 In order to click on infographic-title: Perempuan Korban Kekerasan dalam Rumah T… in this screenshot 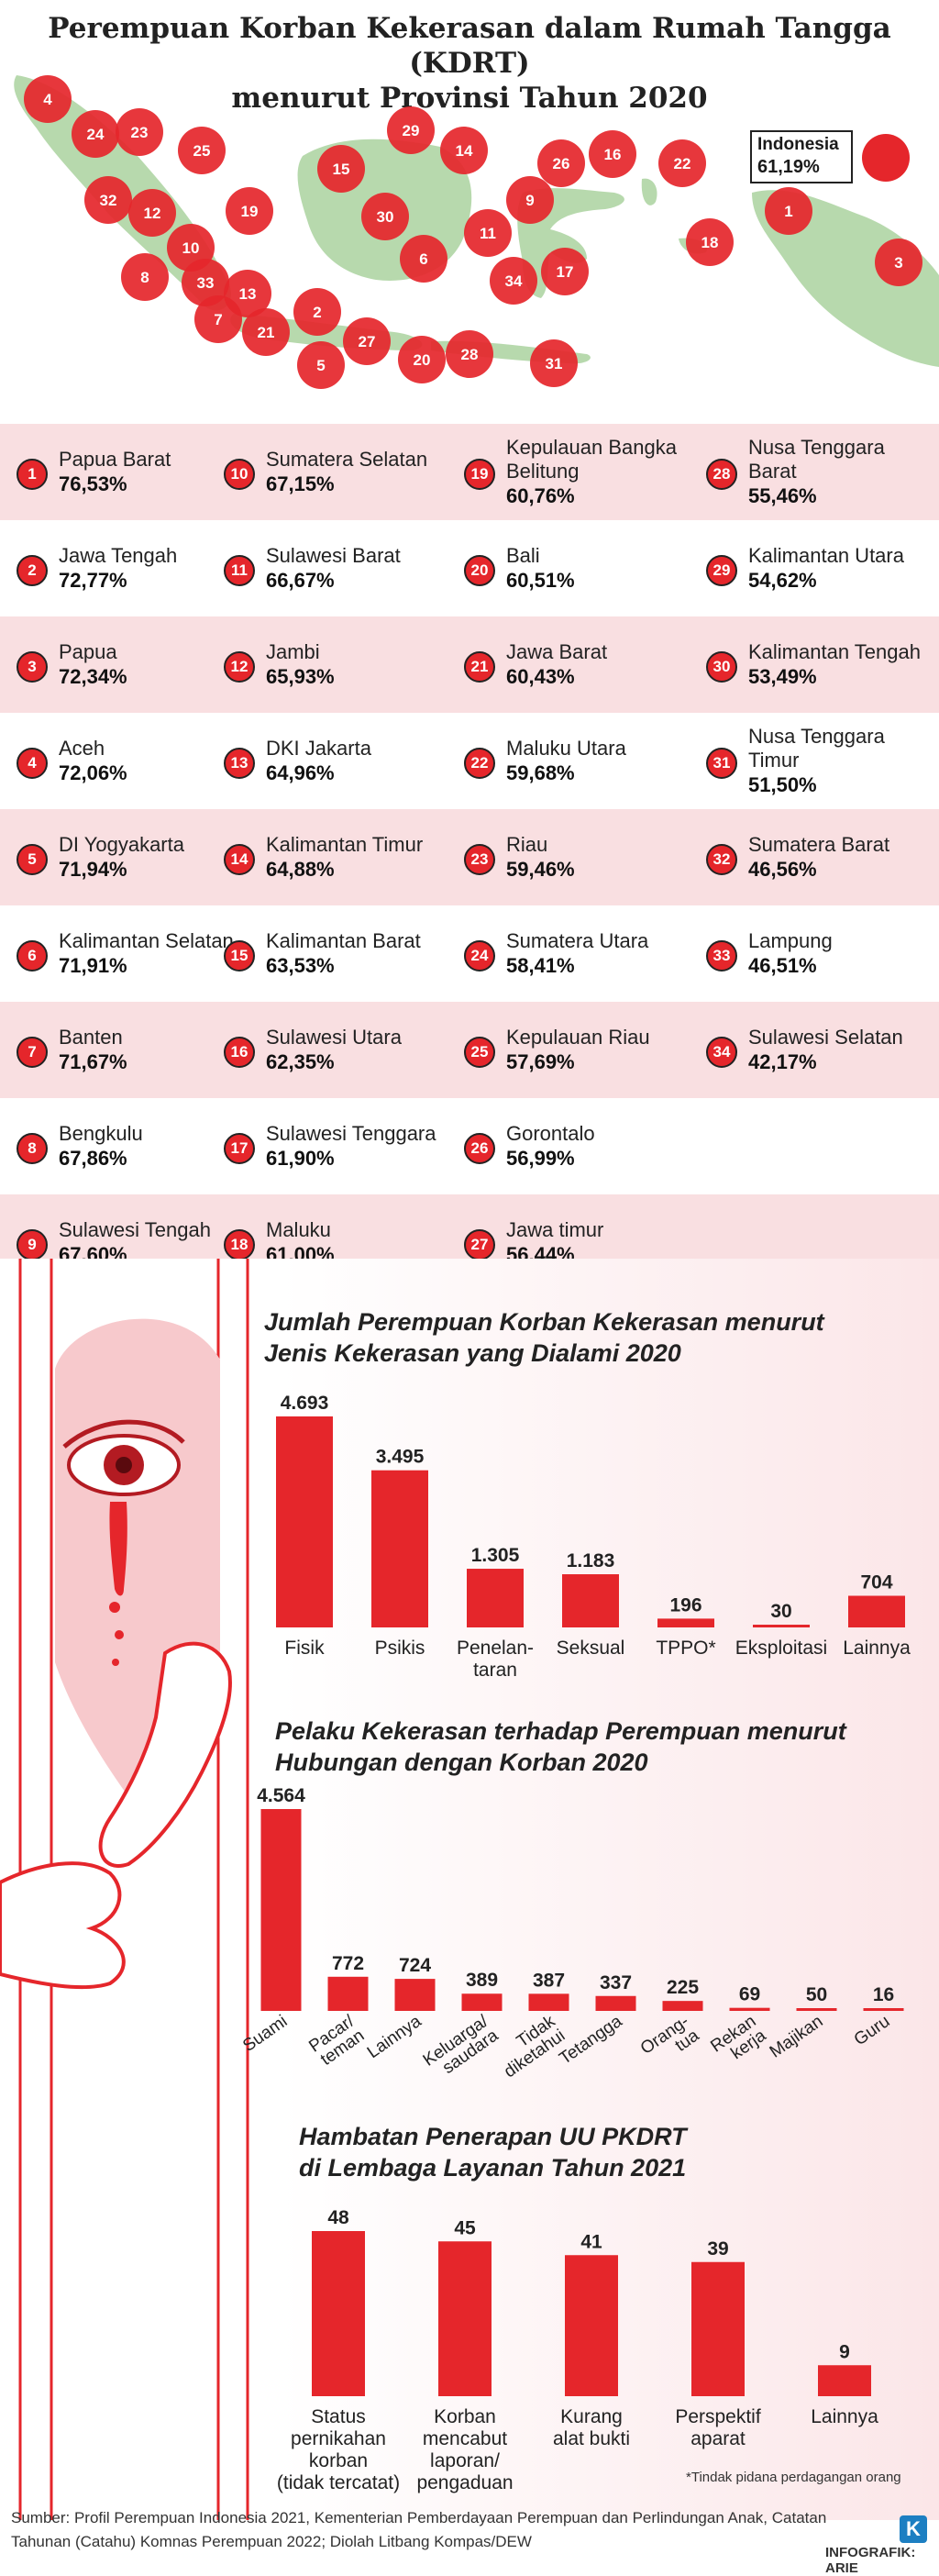, I will do `click(469, 63)`.